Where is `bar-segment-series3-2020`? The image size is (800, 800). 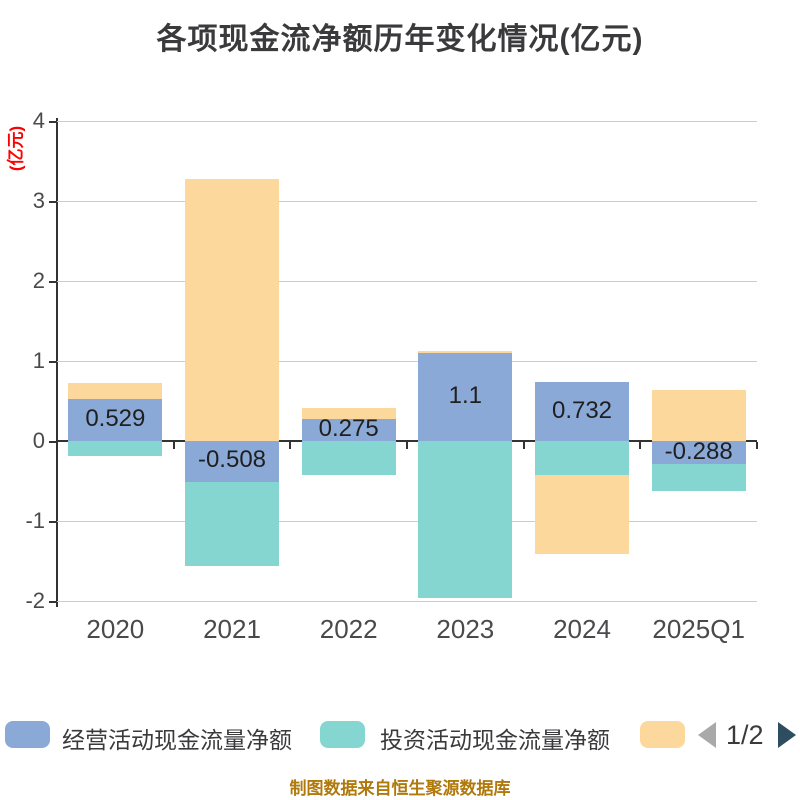 bar-segment-series3-2020 is located at coordinates (115, 390).